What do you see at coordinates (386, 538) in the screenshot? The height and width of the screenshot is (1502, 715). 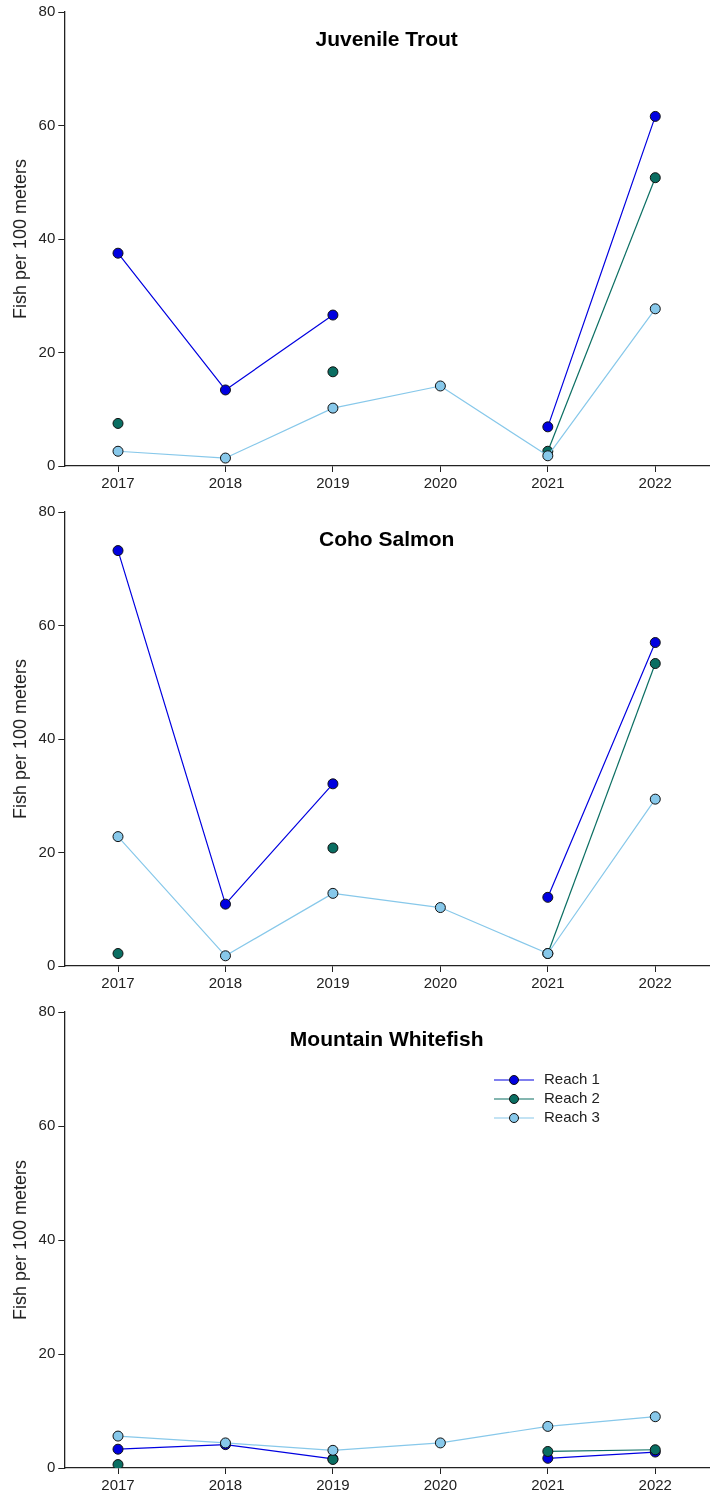 I see `text: Coho Salmon` at bounding box center [386, 538].